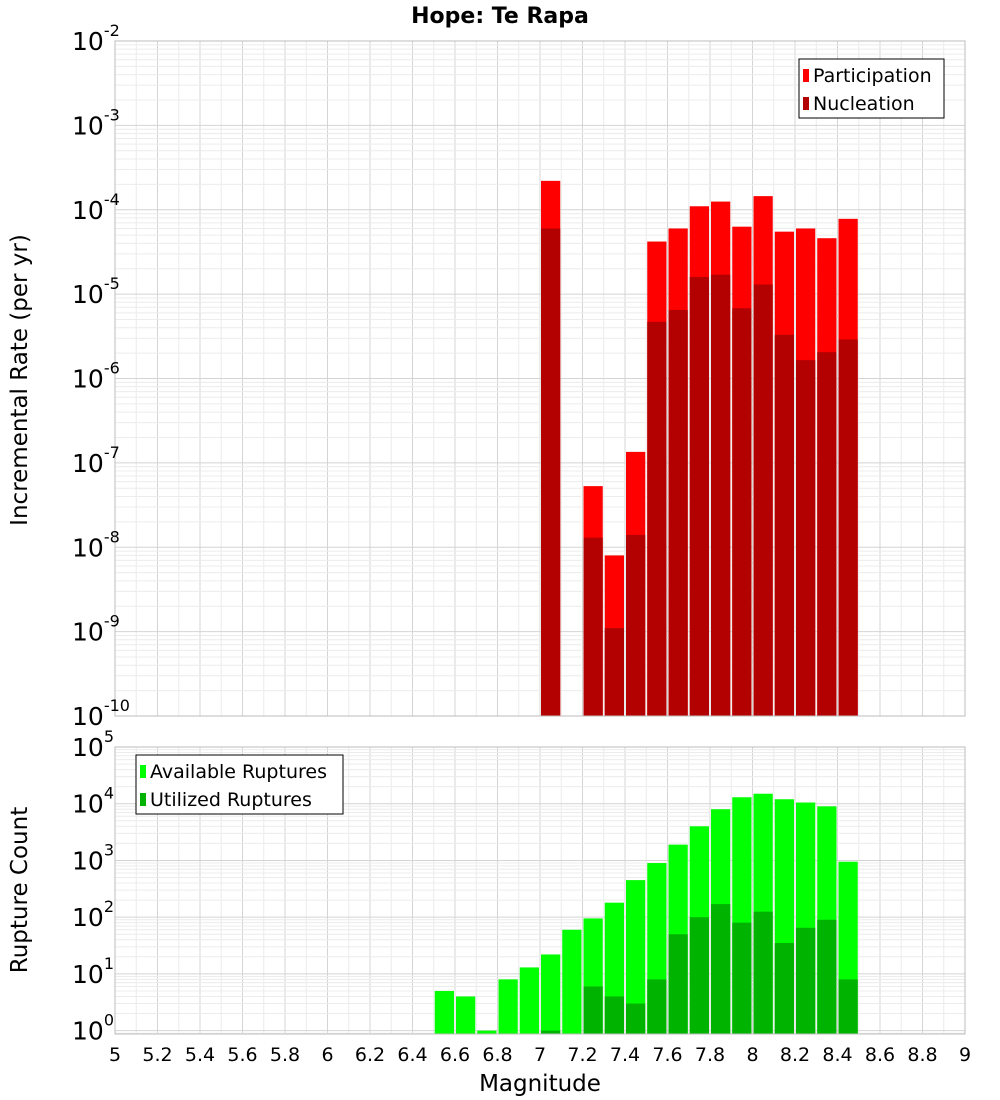  I want to click on y-tick-label: 10², so click(93, 914).